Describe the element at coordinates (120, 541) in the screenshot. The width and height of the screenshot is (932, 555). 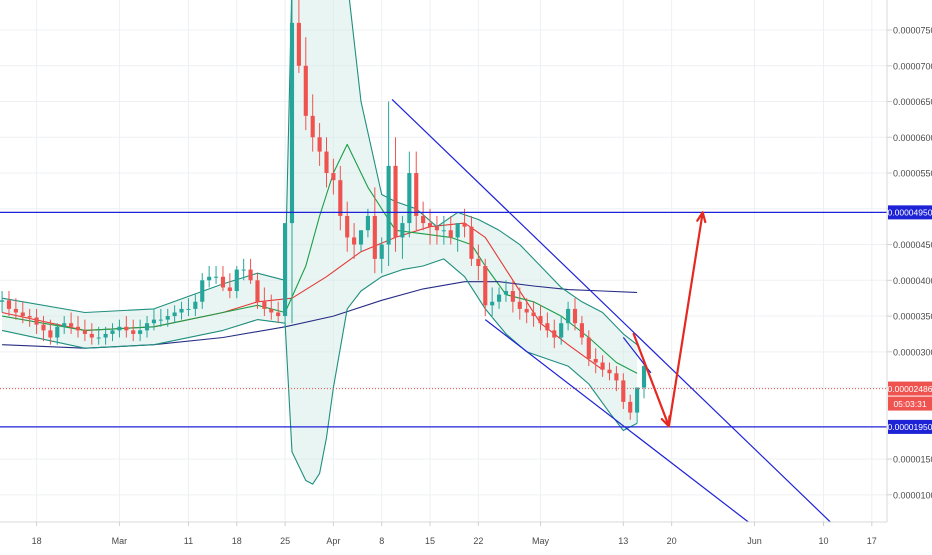
I see `time-tick-label: Mar` at that location.